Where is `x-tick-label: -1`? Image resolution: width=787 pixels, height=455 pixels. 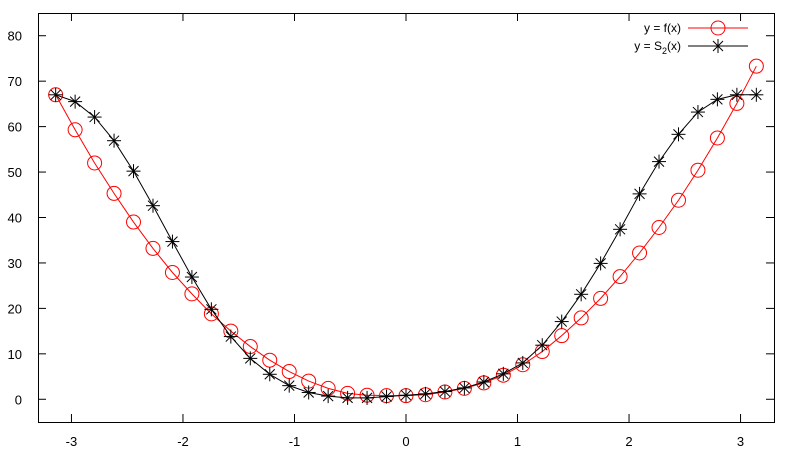
x-tick-label: -1 is located at coordinates (295, 441).